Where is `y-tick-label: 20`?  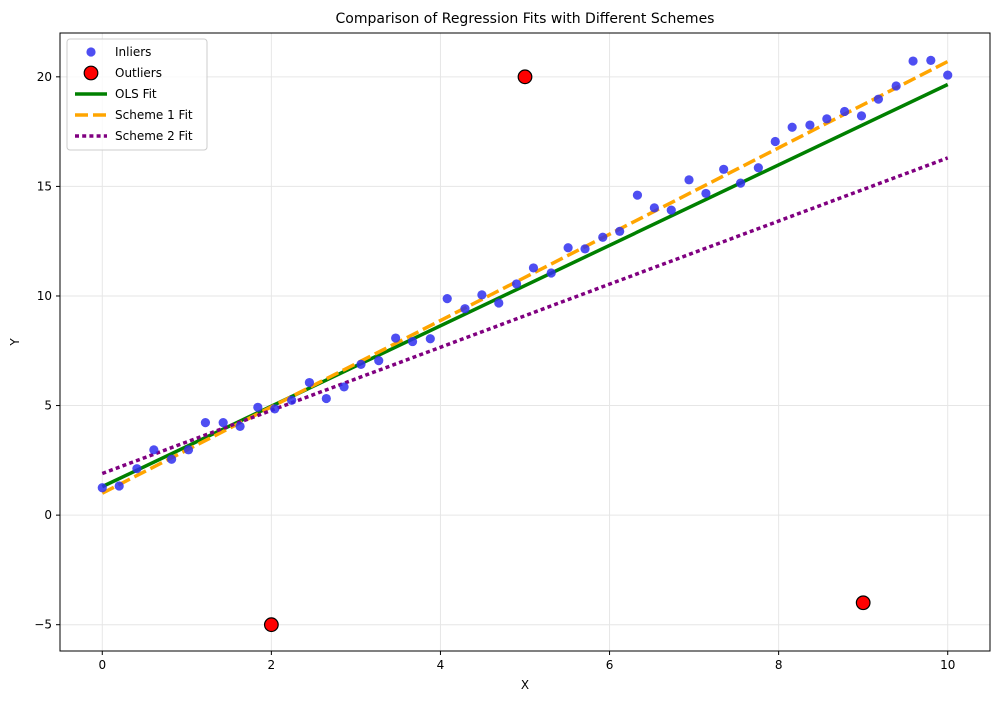
y-tick-label: 20 is located at coordinates (44, 77).